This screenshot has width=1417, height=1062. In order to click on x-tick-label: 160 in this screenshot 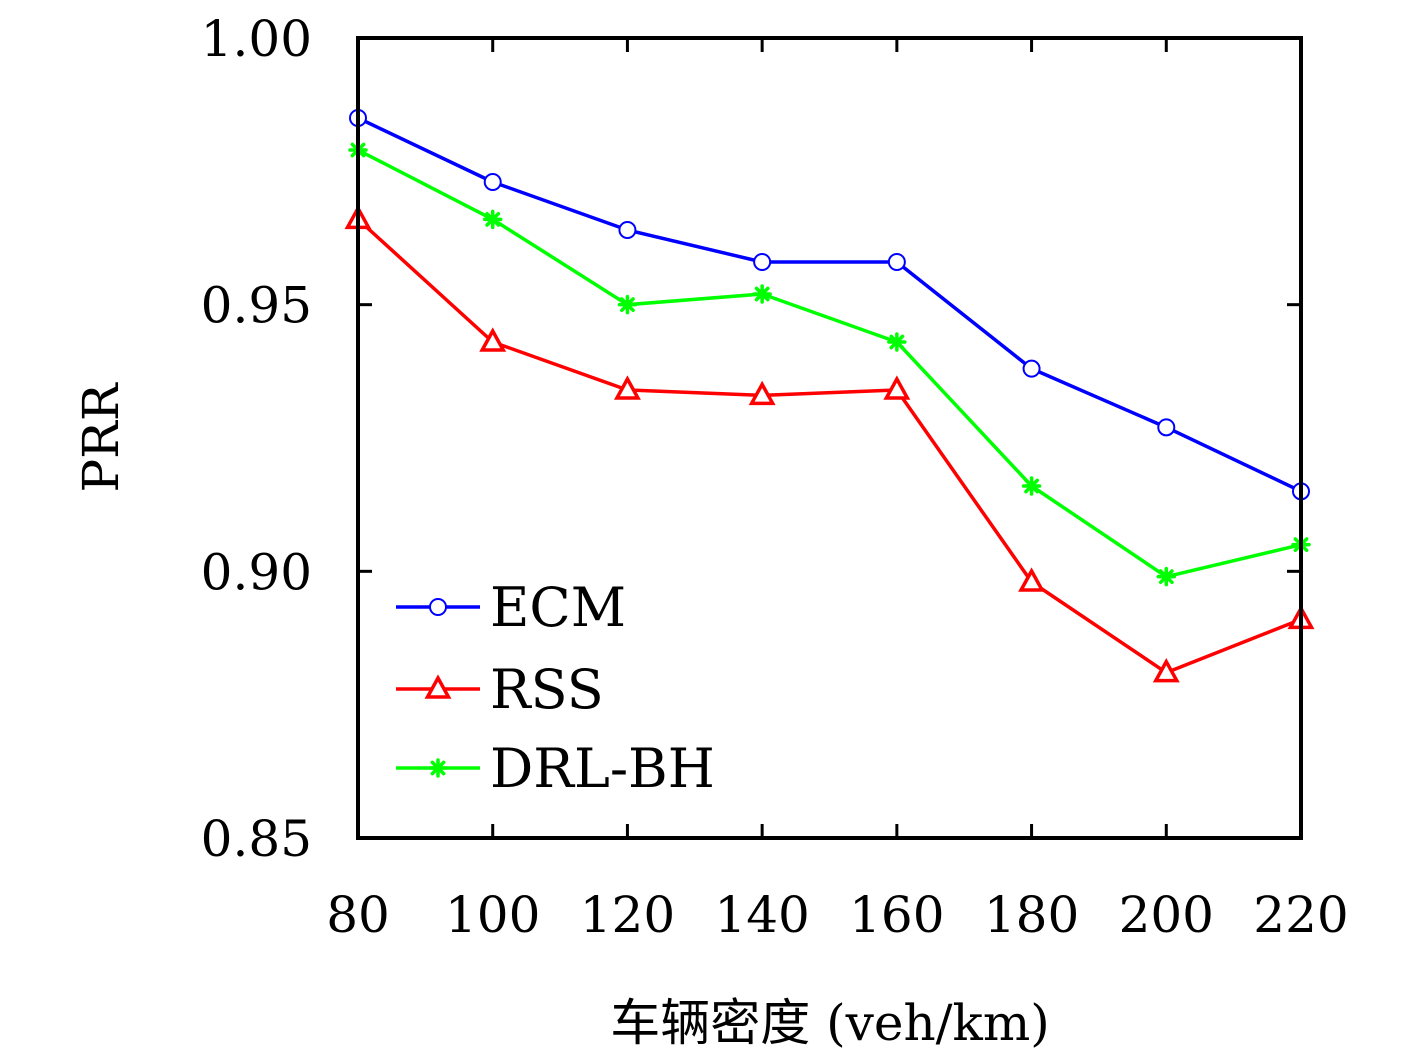, I will do `click(896, 915)`.